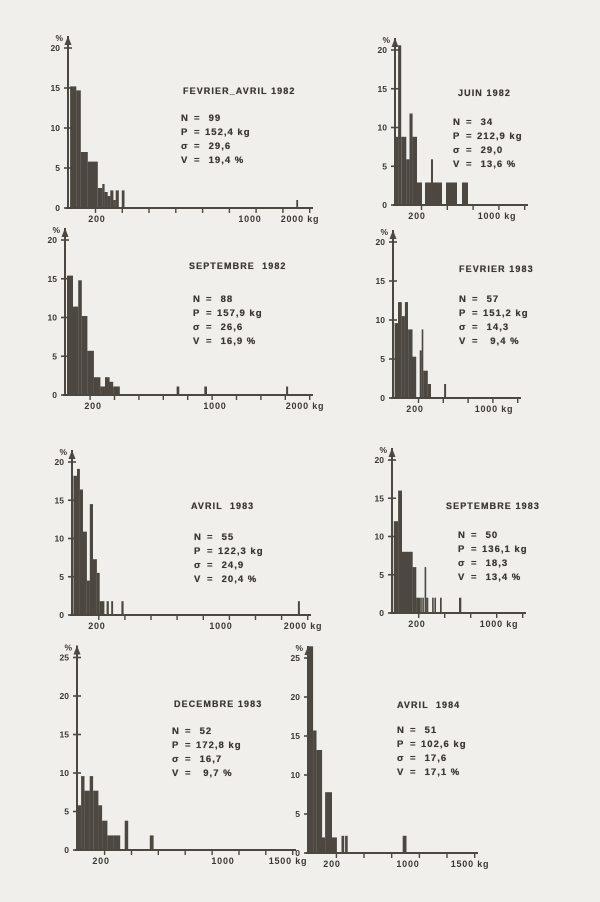  I want to click on stat-line: V = 9,4 %, so click(489, 341).